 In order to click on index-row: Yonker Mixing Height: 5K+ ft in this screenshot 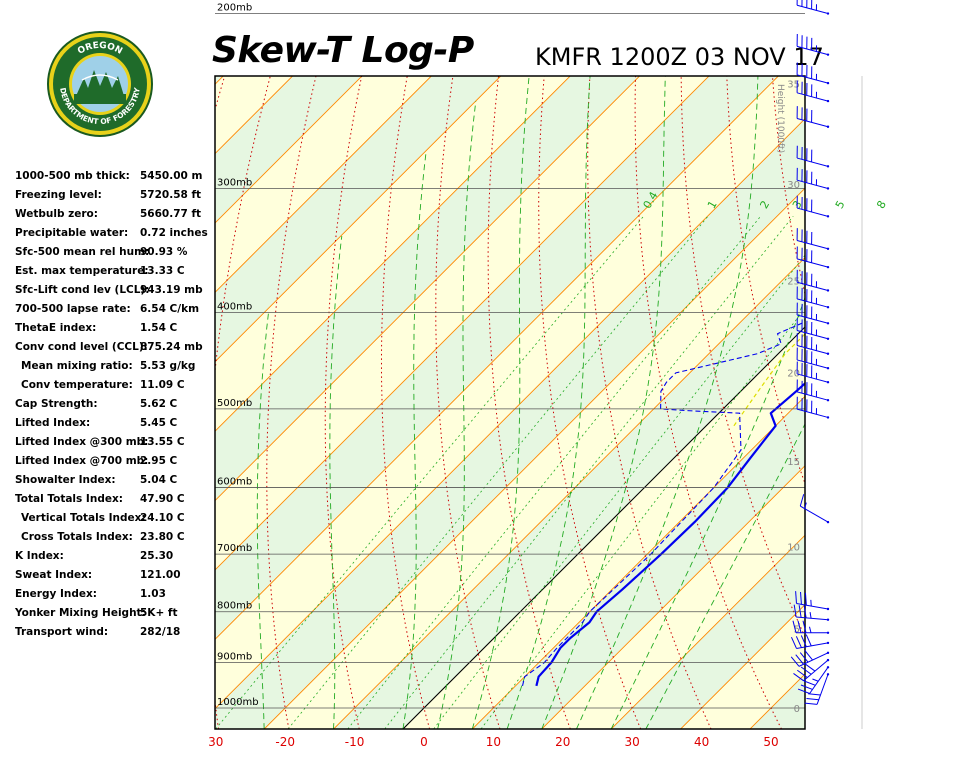, I will do `click(115, 616)`.